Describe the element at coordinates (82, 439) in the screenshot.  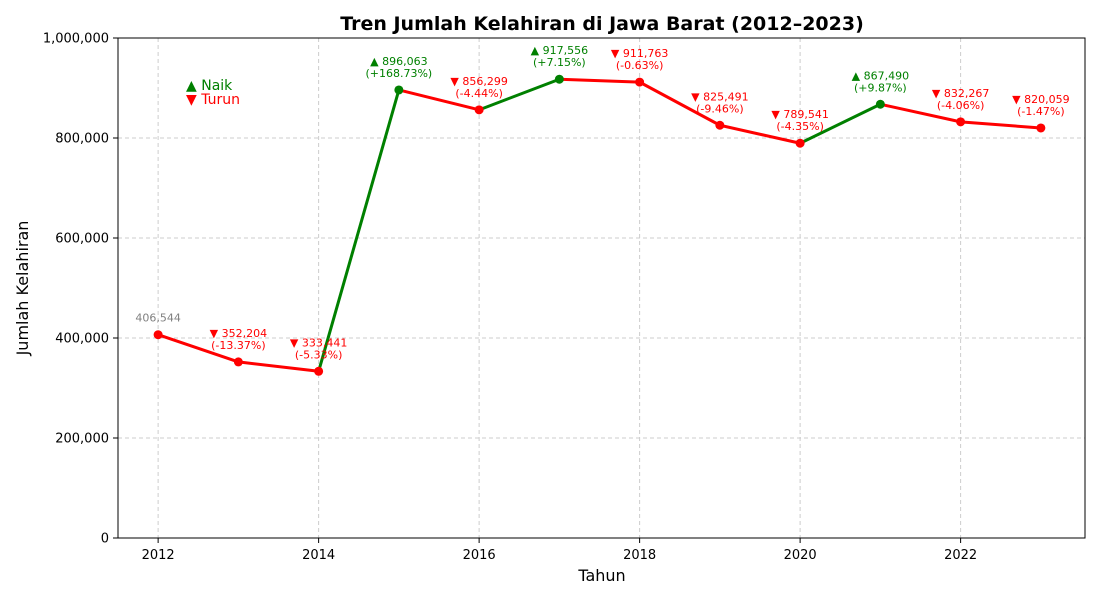
I see `y-tick-label: 200,000` at that location.